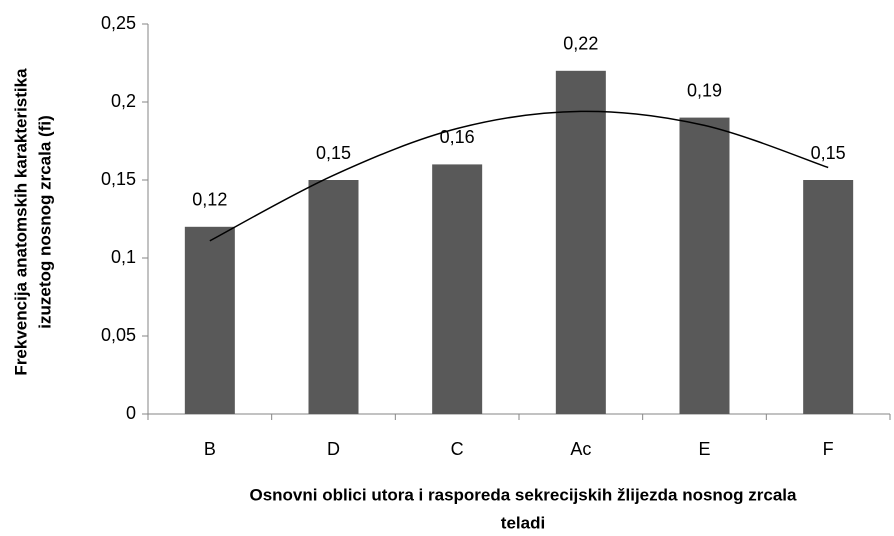  What do you see at coordinates (704, 449) in the screenshot?
I see `x-tick-label: E` at bounding box center [704, 449].